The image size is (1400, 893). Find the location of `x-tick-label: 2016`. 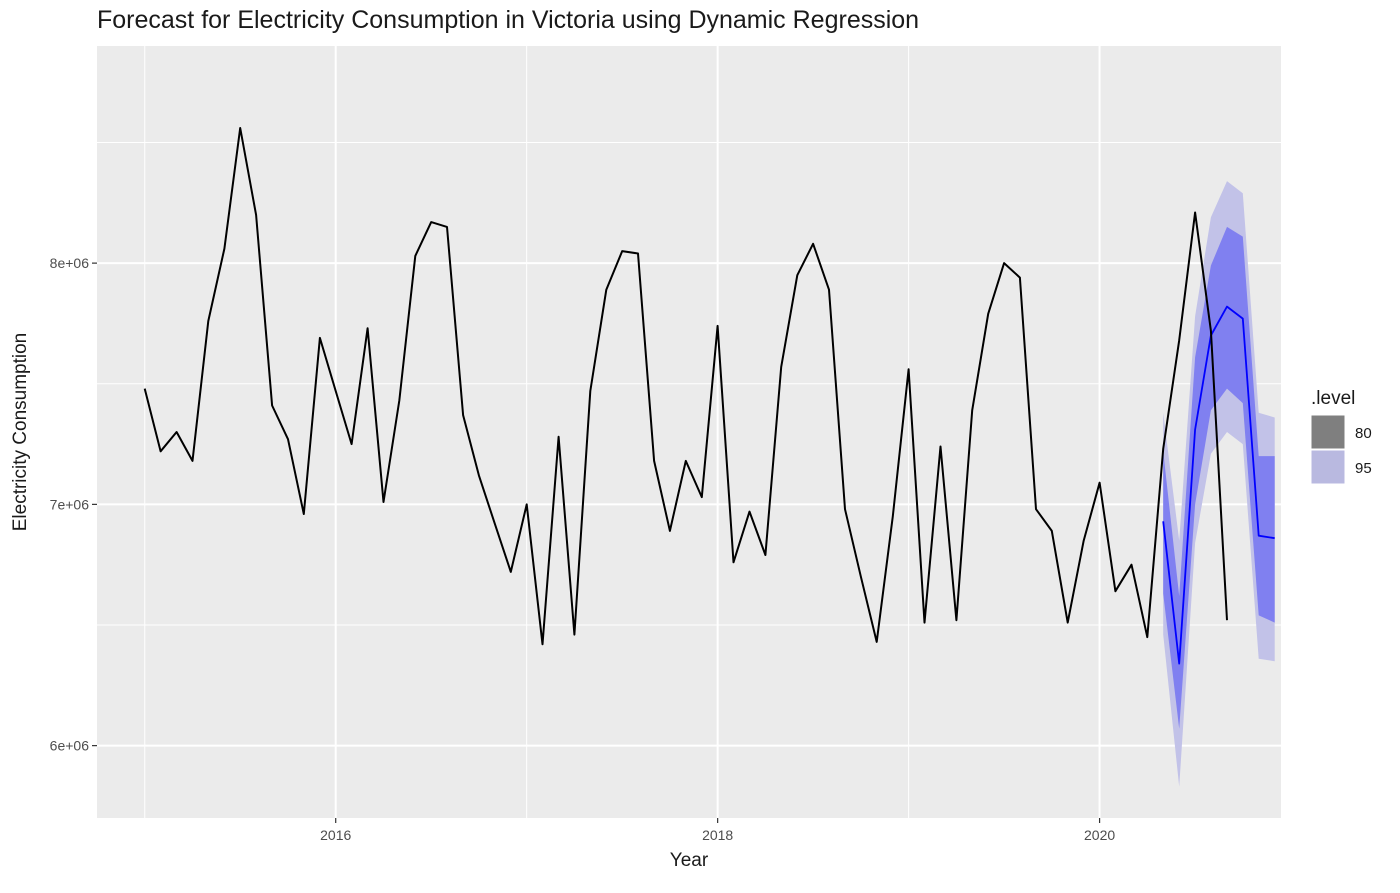

x-tick-label: 2016 is located at coordinates (335, 835).